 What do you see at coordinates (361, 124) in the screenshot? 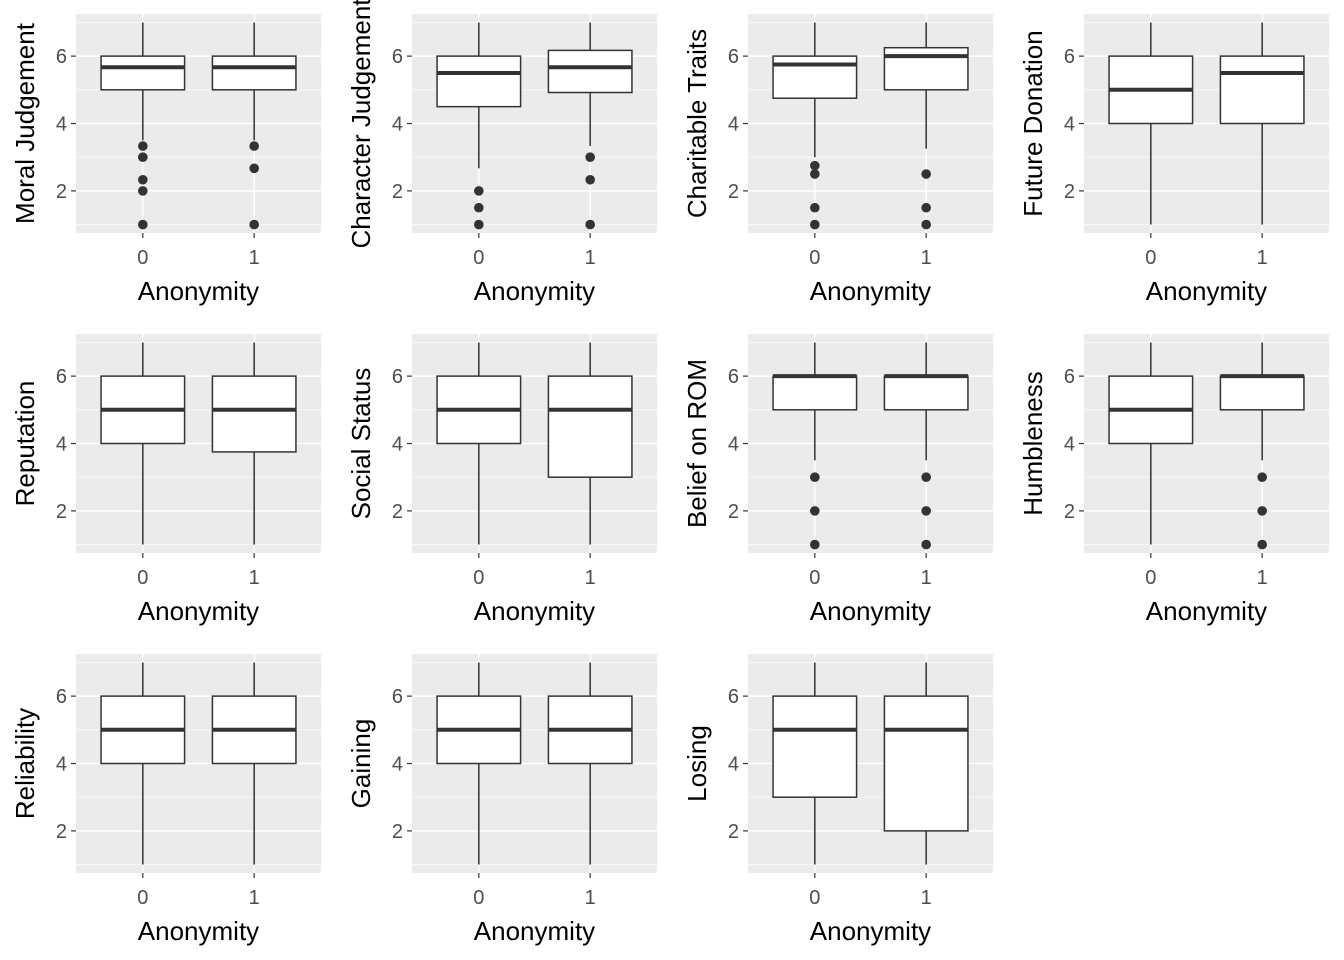
I see `y-axis-title: Character Judgement` at bounding box center [361, 124].